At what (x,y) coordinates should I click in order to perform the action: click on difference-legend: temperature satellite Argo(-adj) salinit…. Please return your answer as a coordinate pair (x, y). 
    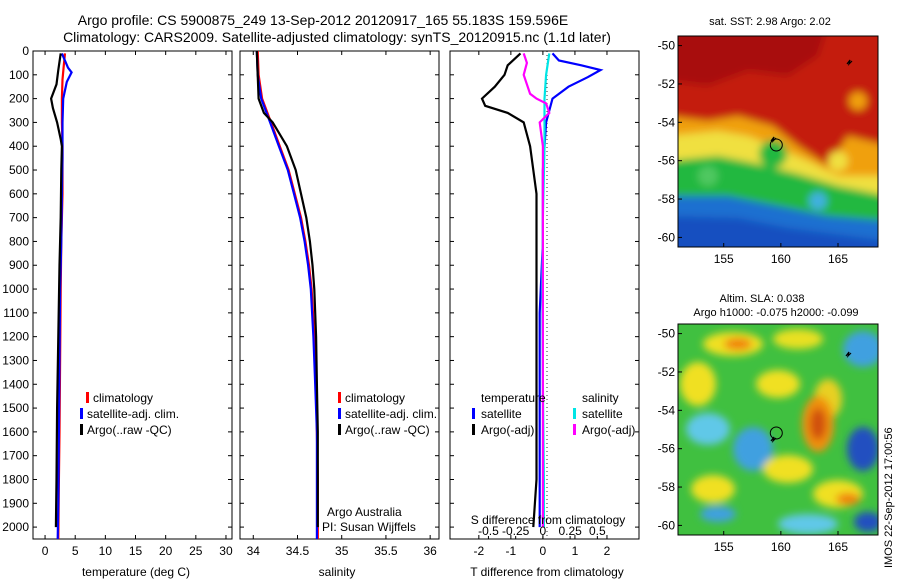
    Looking at the image, I should click on (553, 414).